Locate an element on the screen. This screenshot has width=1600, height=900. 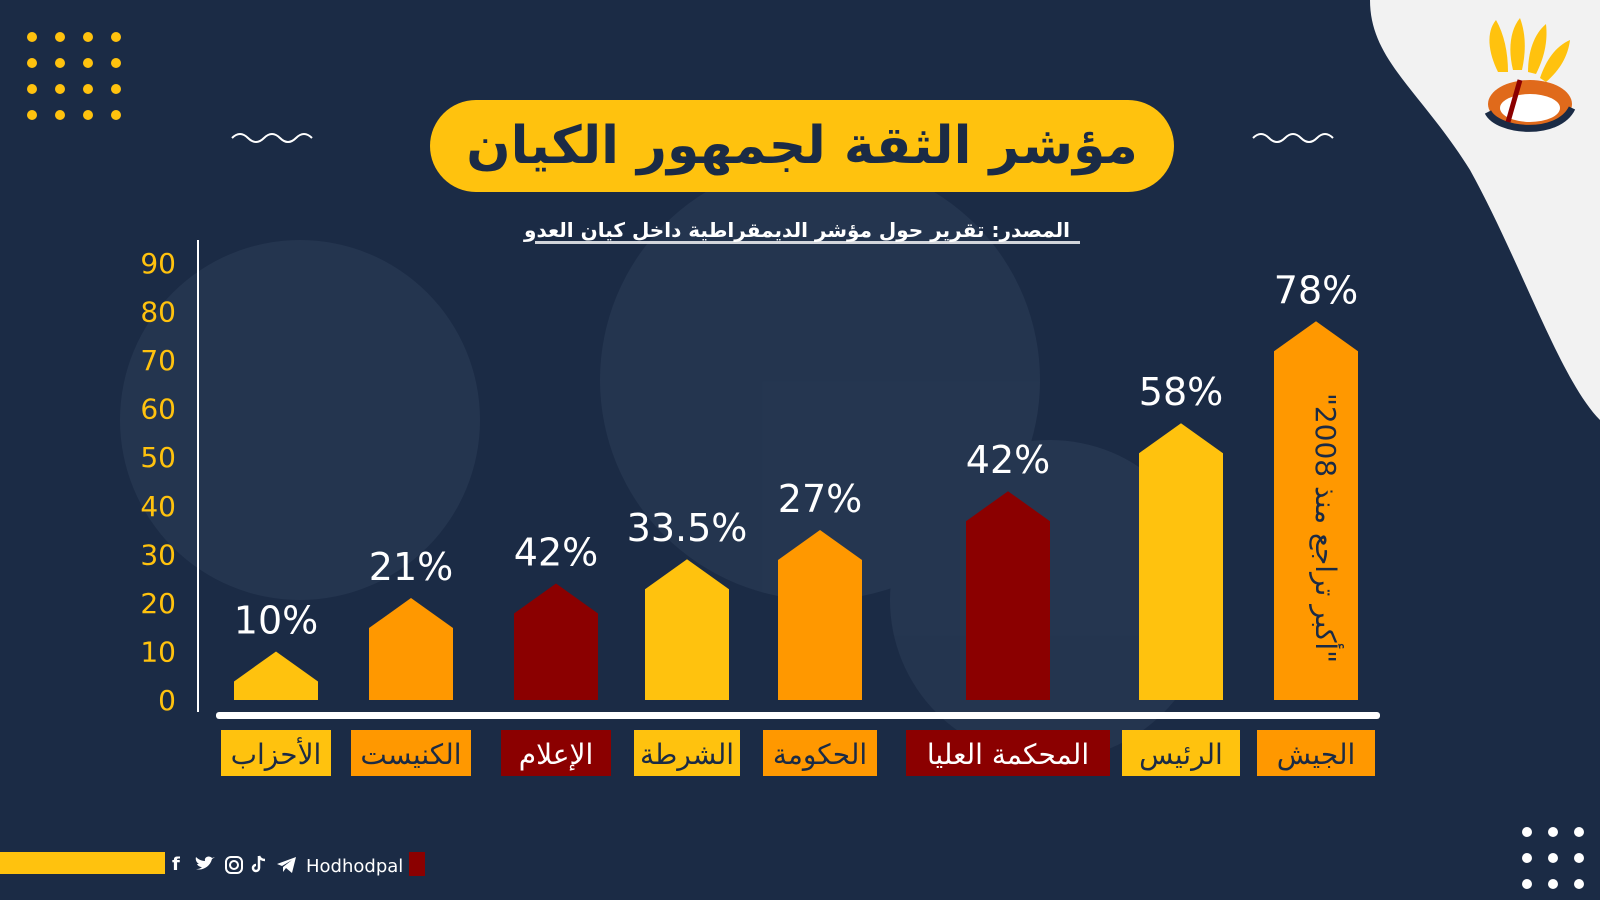
category-label: الجيش is located at coordinates (1316, 754).